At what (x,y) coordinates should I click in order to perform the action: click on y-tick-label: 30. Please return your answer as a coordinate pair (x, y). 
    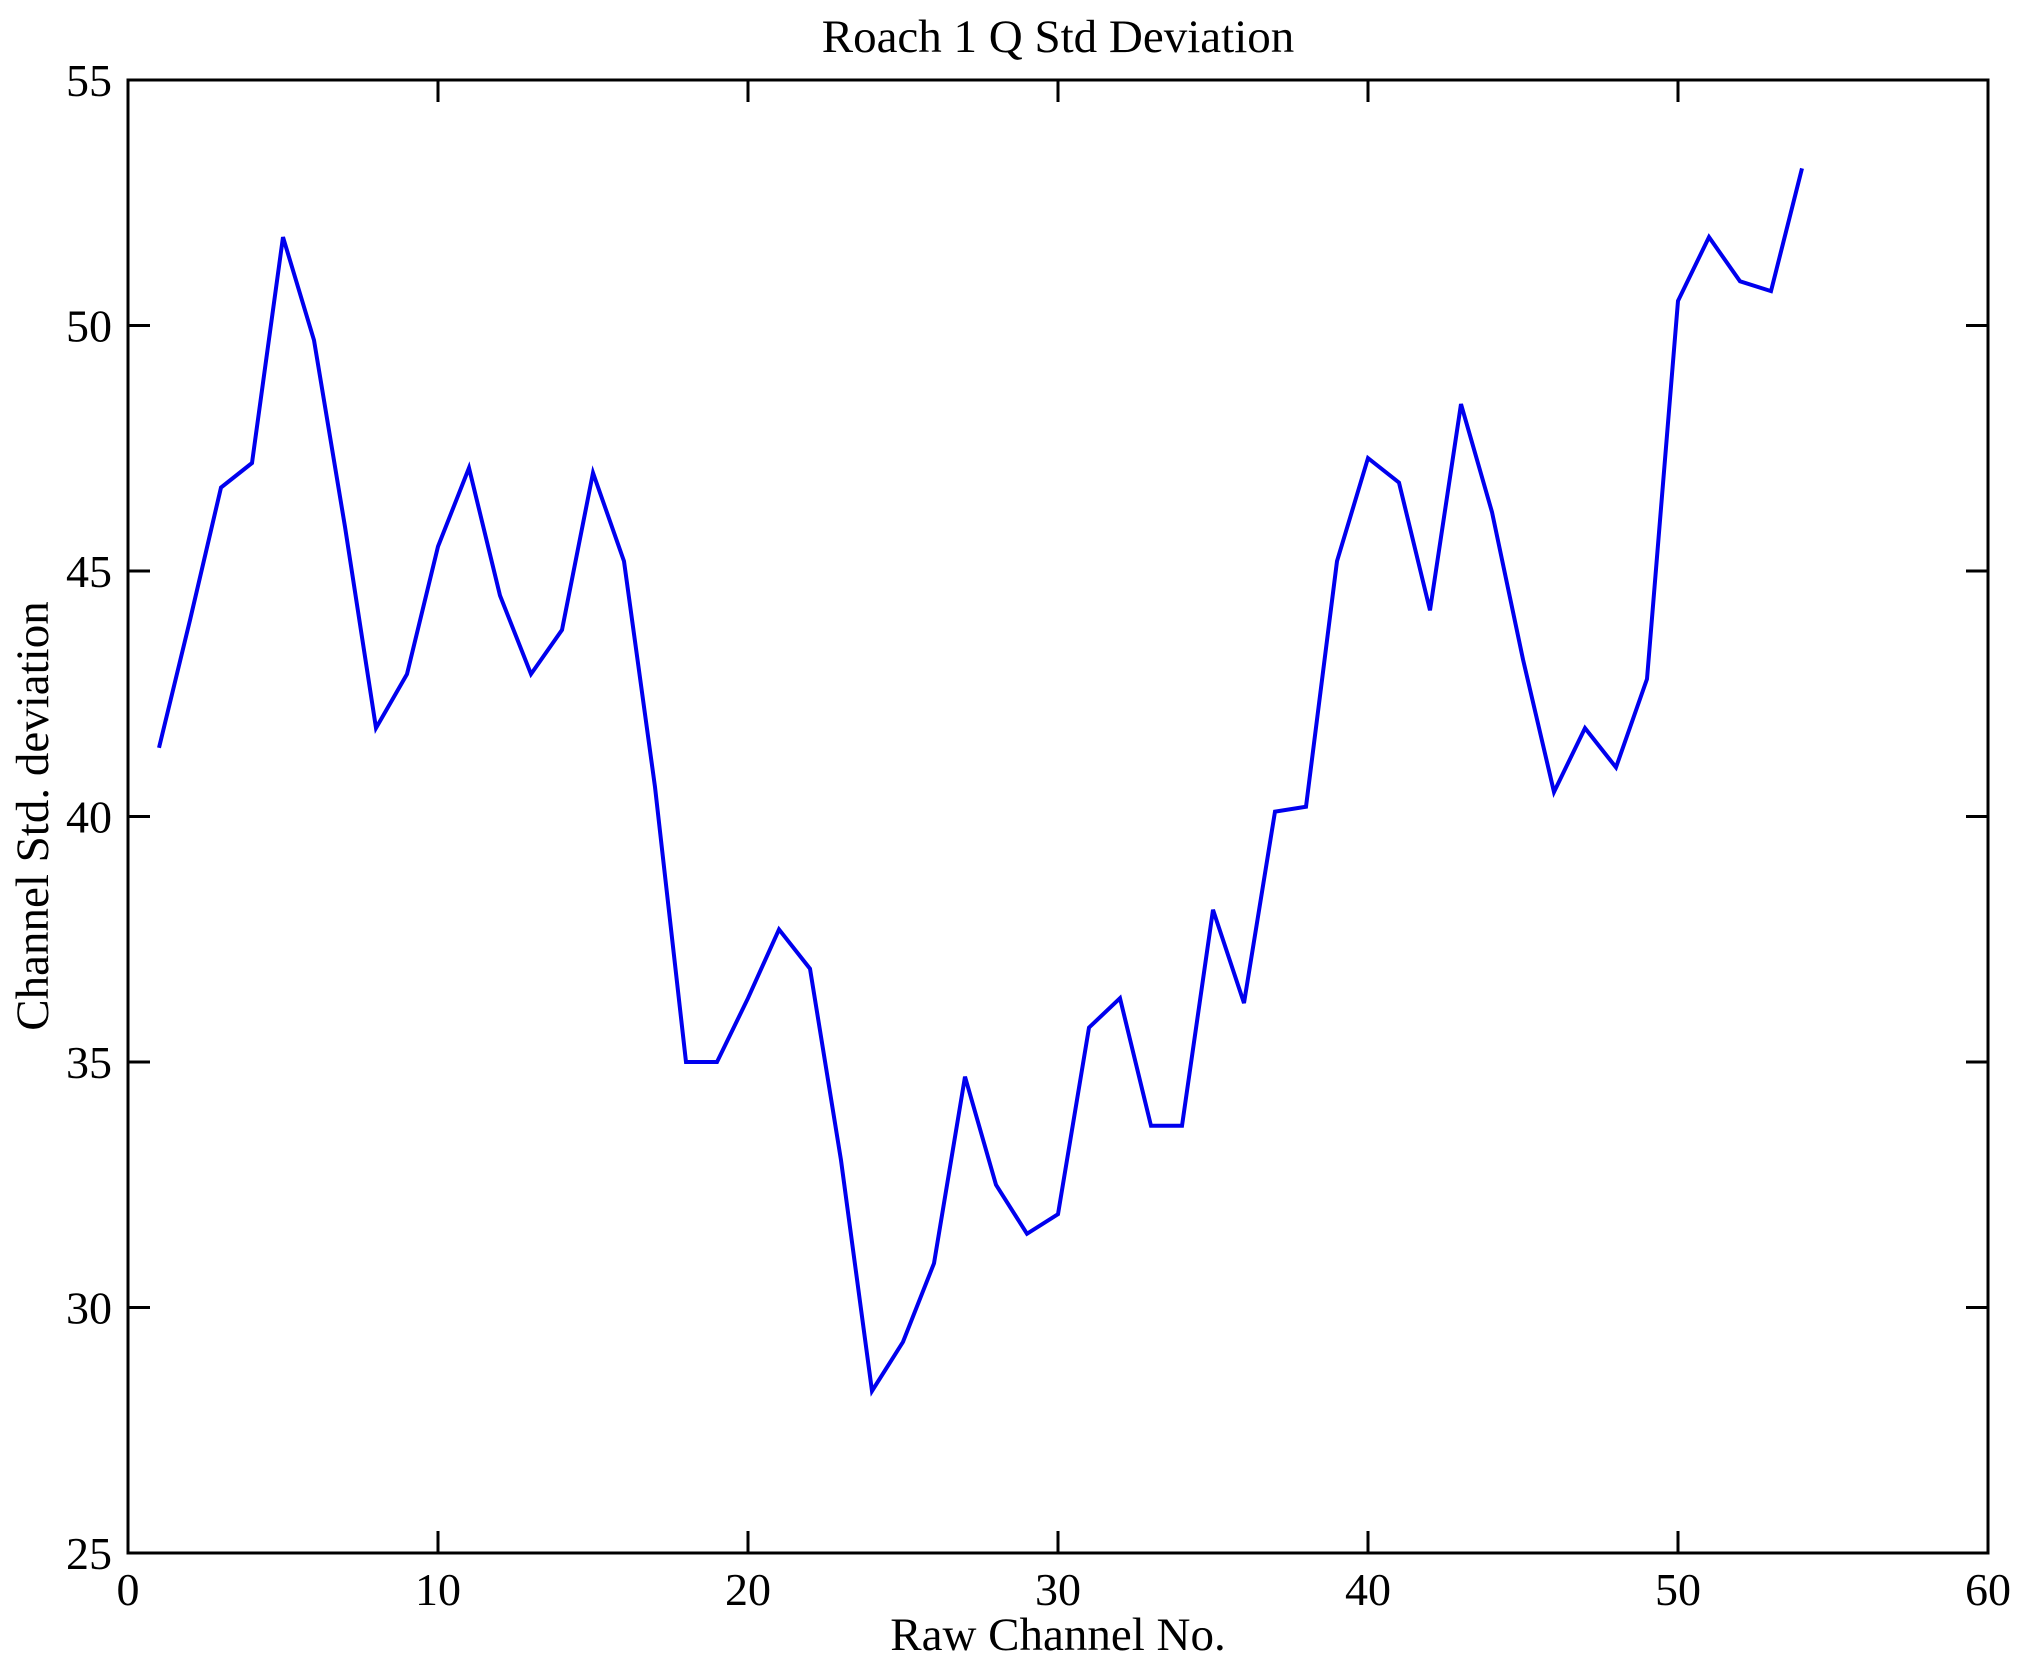
    Looking at the image, I should click on (89, 1308).